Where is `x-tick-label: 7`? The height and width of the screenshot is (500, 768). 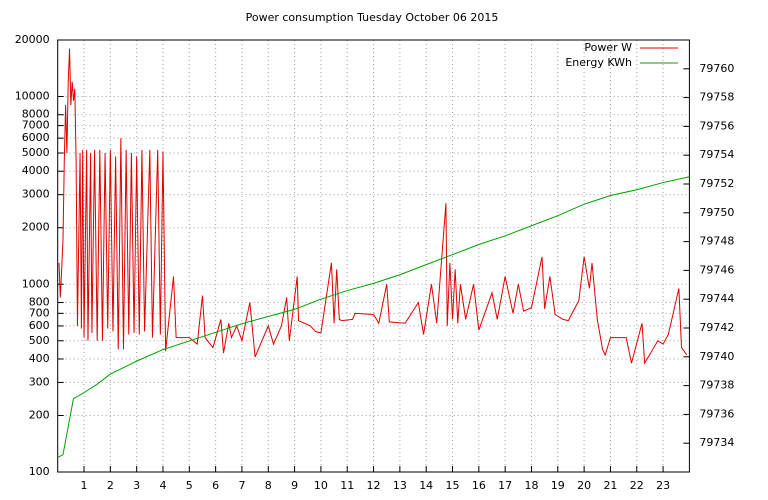 x-tick-label: 7 is located at coordinates (241, 485).